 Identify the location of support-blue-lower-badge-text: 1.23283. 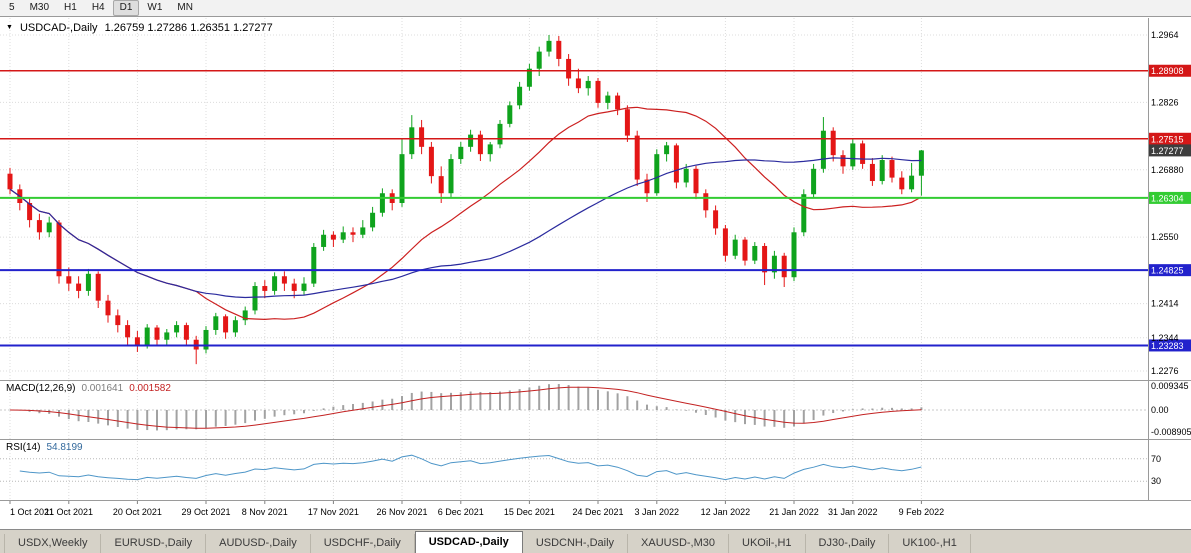
(1167, 346).